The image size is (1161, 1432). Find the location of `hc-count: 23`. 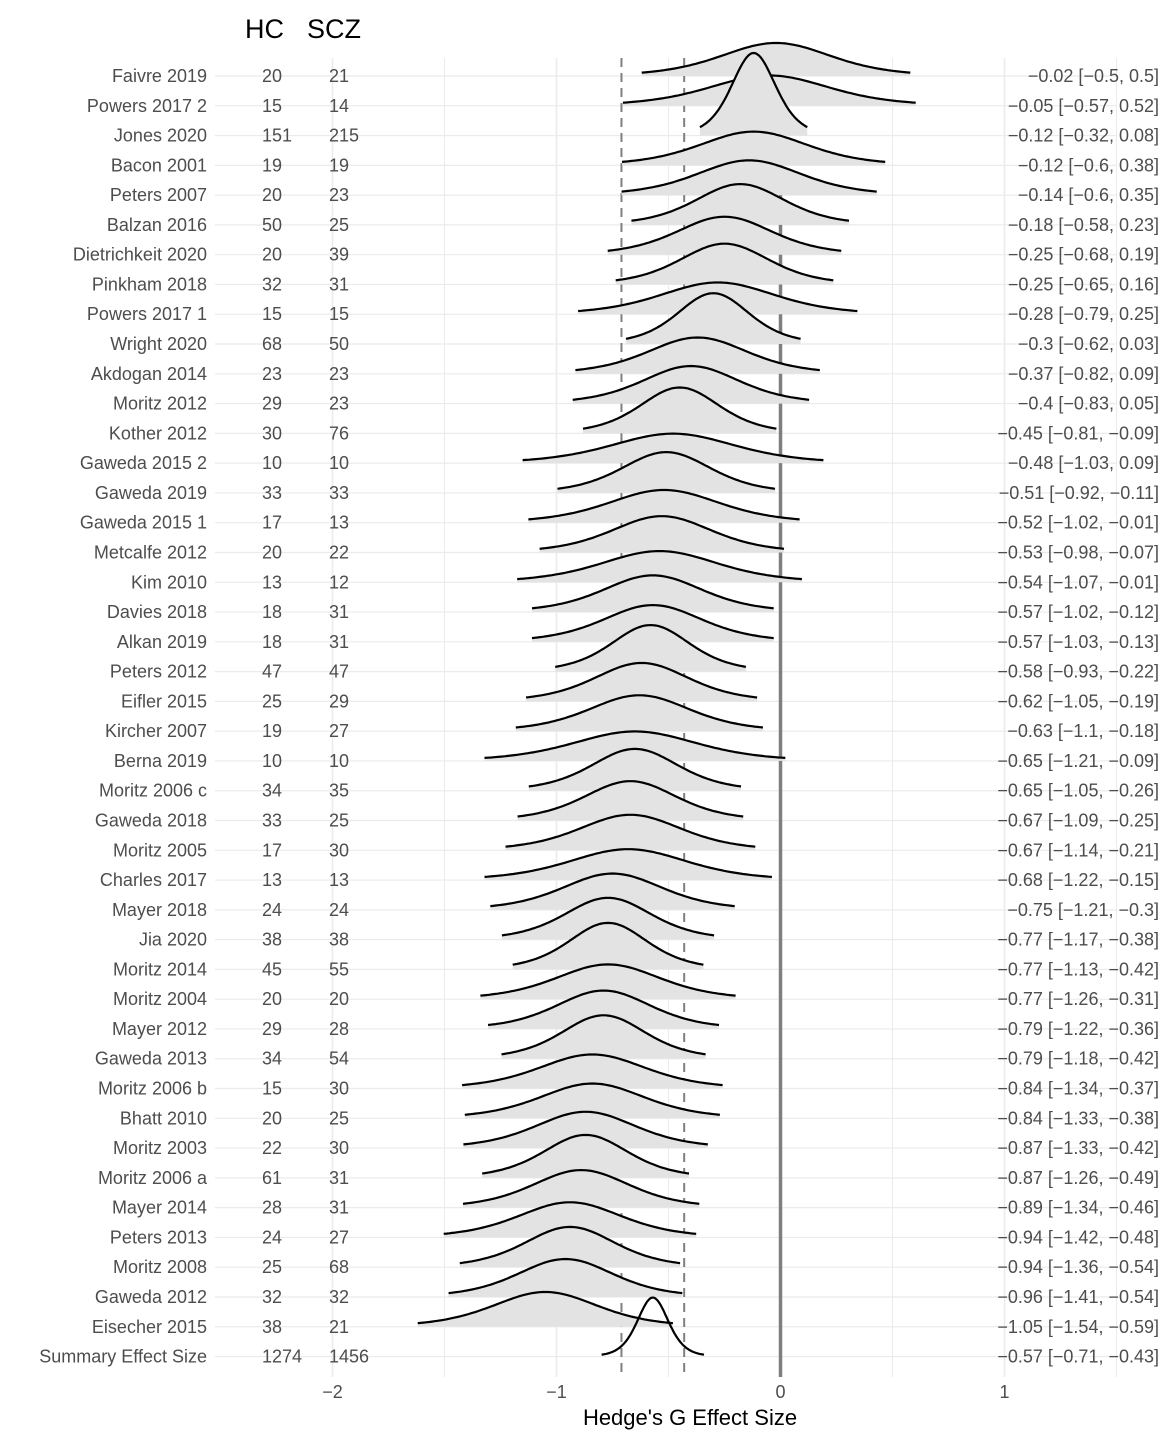

hc-count: 23 is located at coordinates (272, 374).